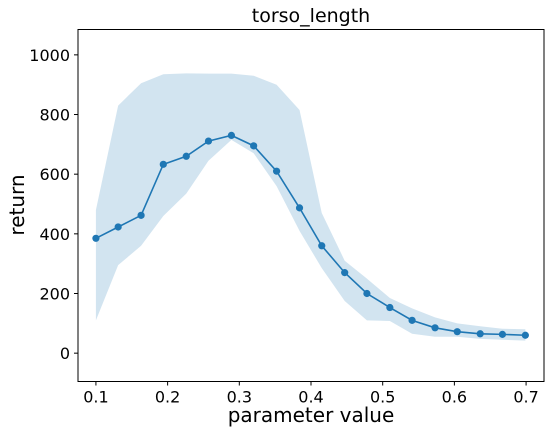  Describe the element at coordinates (382, 397) in the screenshot. I see `x-tick-label: 0.5` at that location.